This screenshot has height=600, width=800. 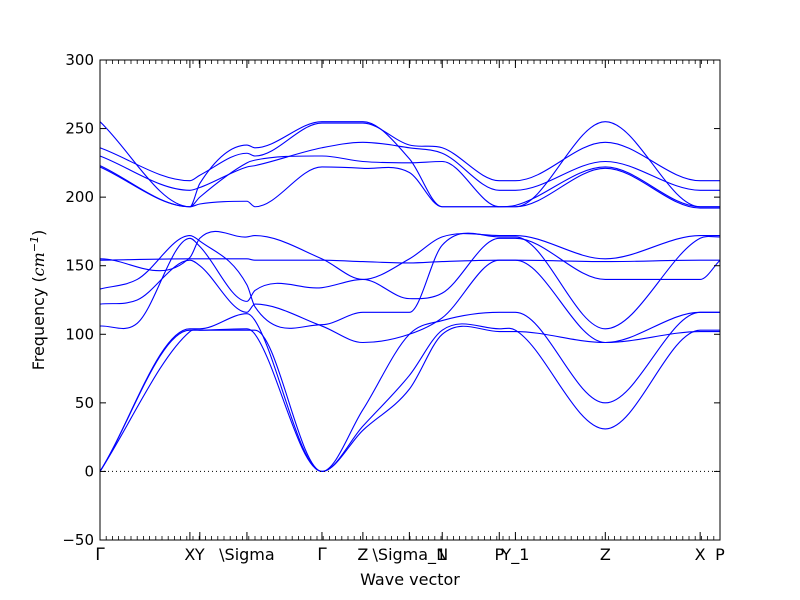 I want to click on x-tick-label: Y, so click(x=199, y=554).